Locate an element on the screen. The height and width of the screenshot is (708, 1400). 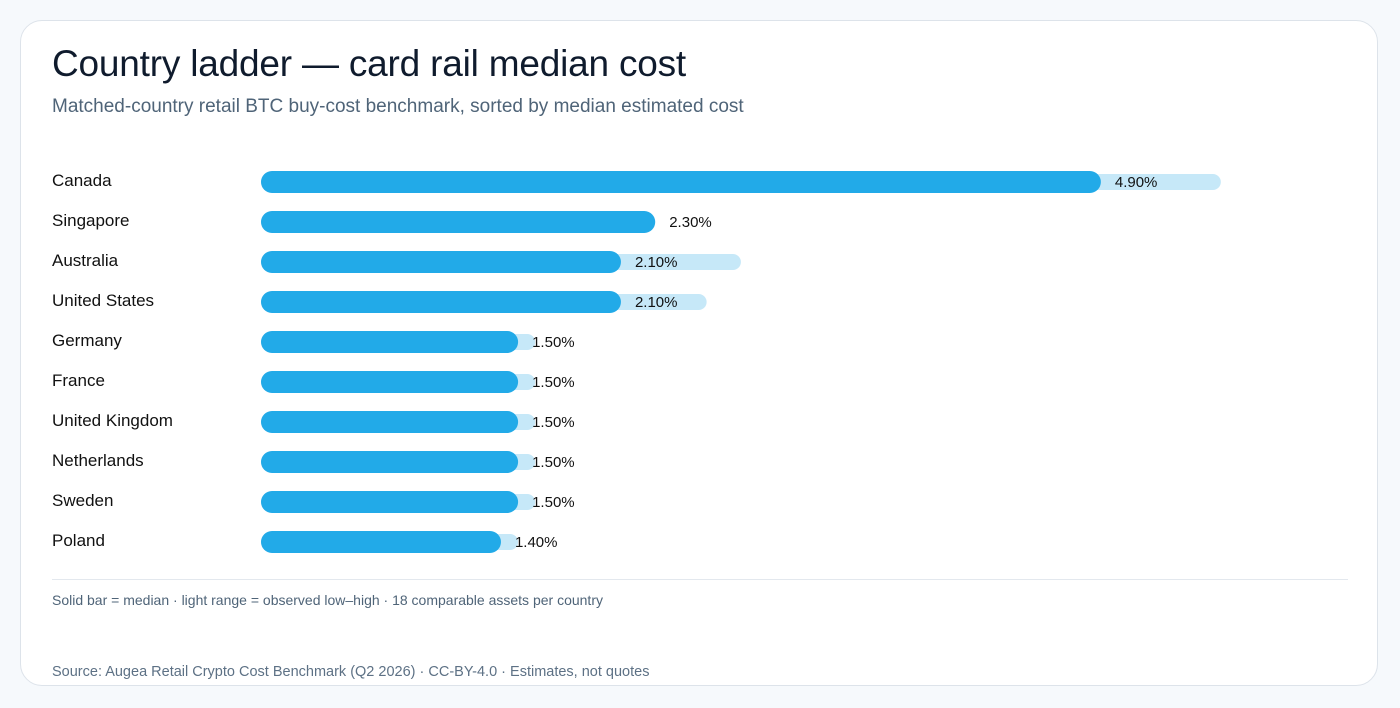
category-label: Netherlands is located at coordinates (98, 460).